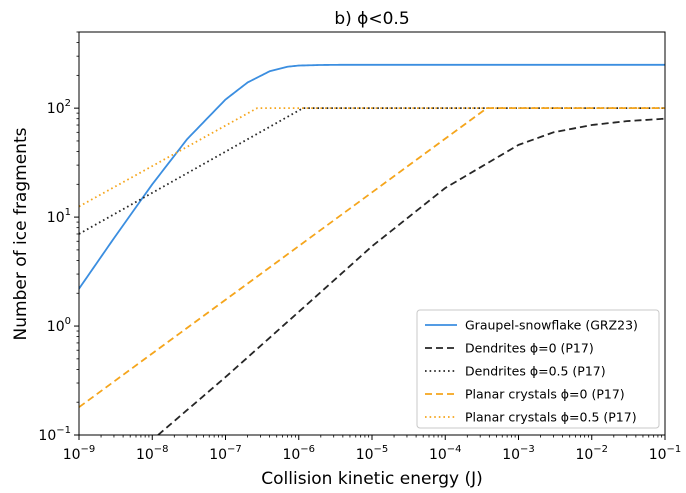  I want to click on y-tick-label: 10⁻¹, so click(54, 434).